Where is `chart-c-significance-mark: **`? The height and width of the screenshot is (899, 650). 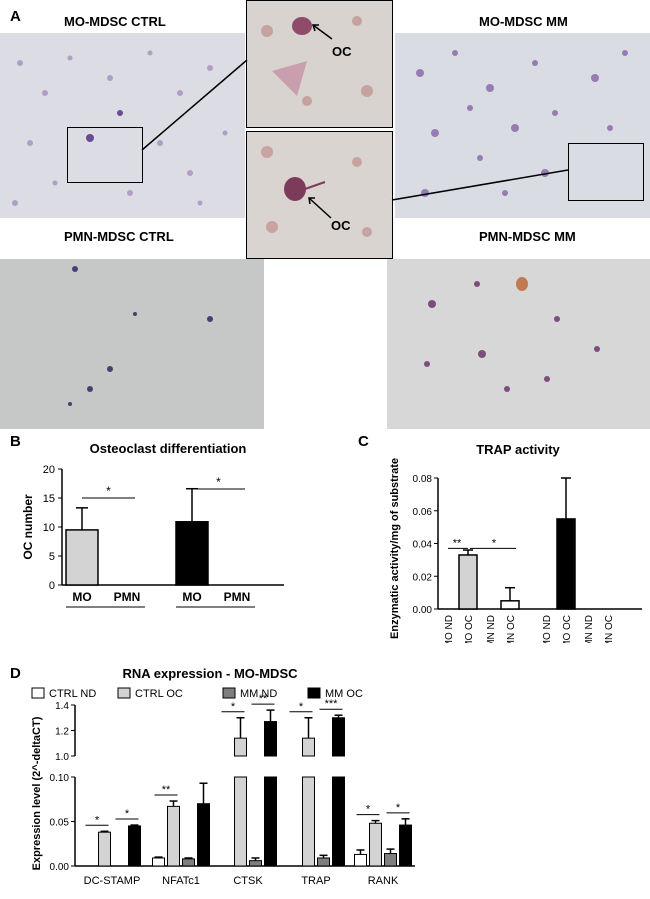 chart-c-significance-mark: ** is located at coordinates (457, 543).